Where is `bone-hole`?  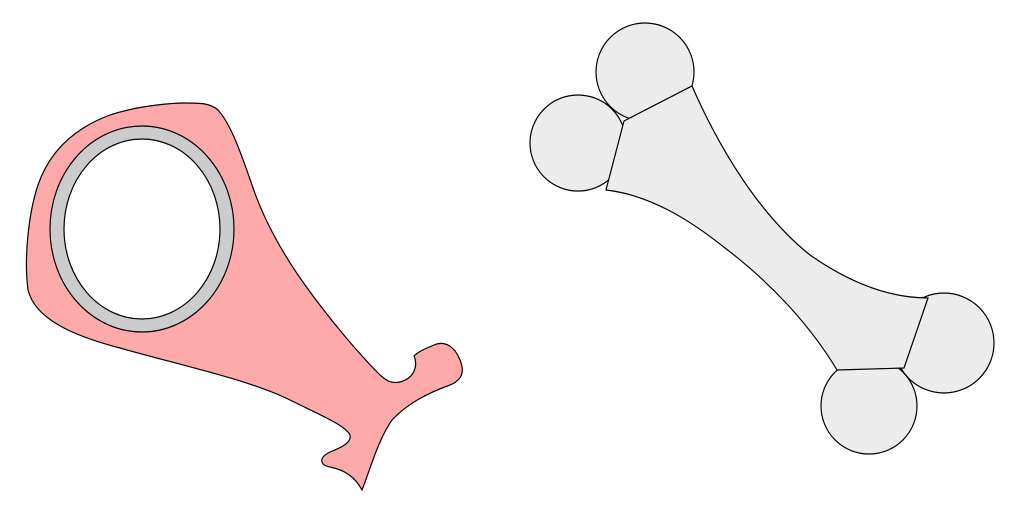
bone-hole is located at coordinates (142, 229).